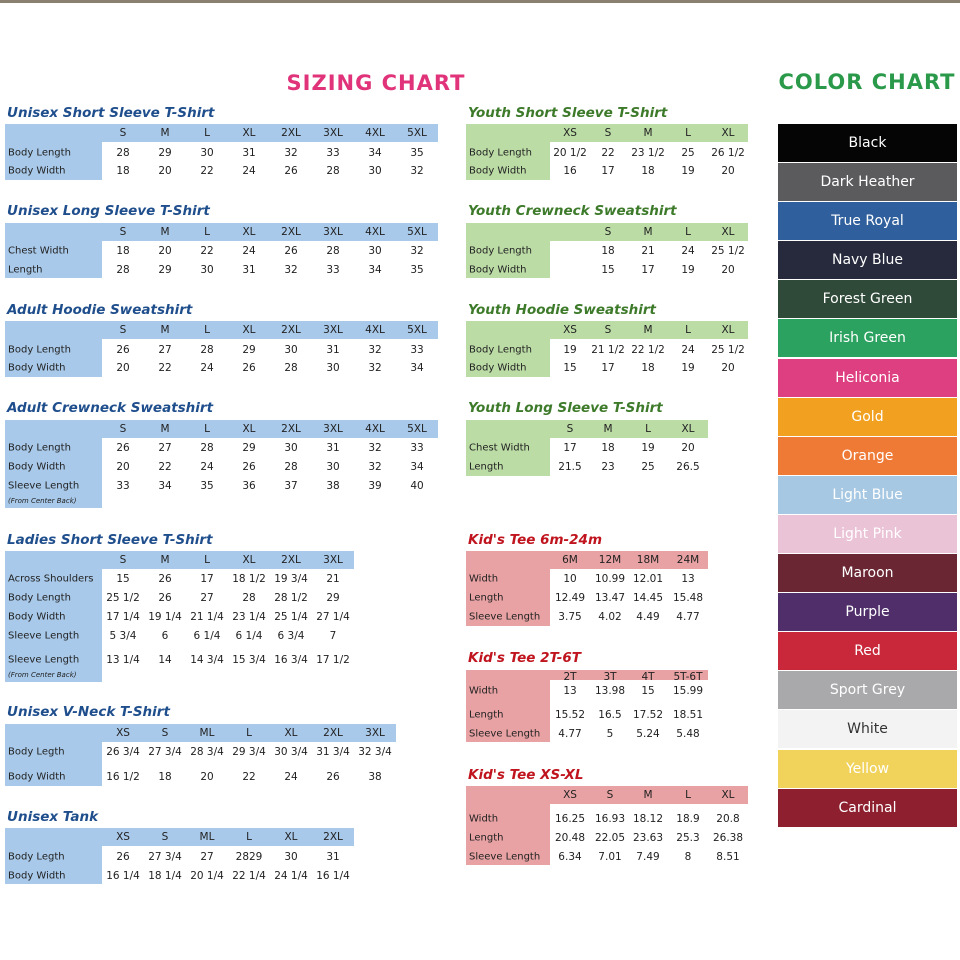 Image resolution: width=960 pixels, height=960 pixels. I want to click on size-value: 20, so click(728, 270).